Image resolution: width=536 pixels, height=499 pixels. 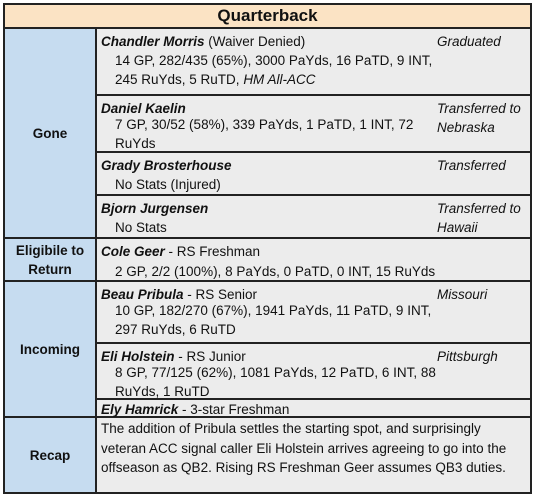 I want to click on player-name: Daniel Kaelin, so click(x=143, y=108).